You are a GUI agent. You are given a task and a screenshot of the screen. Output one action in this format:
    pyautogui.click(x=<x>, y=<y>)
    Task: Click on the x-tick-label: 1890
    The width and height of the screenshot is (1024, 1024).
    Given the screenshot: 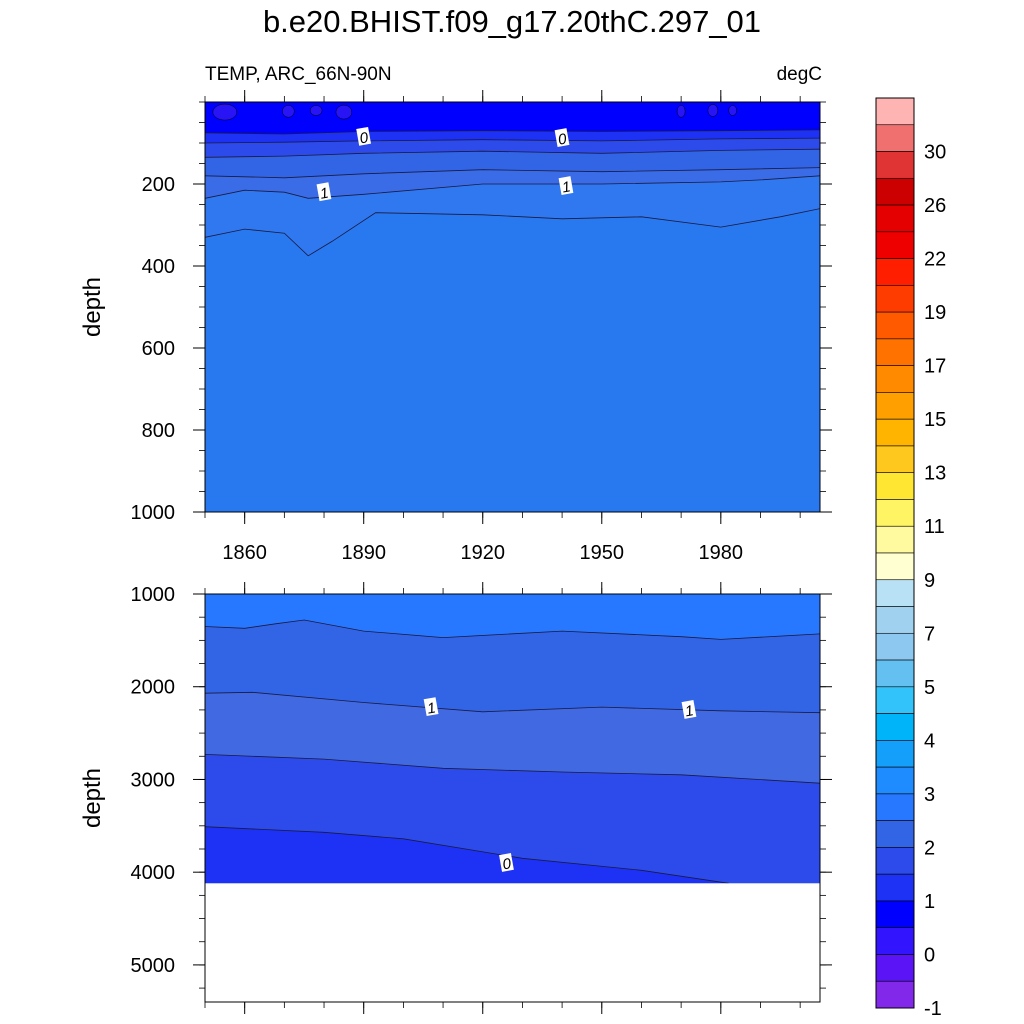 What is the action you would take?
    pyautogui.click(x=363, y=553)
    